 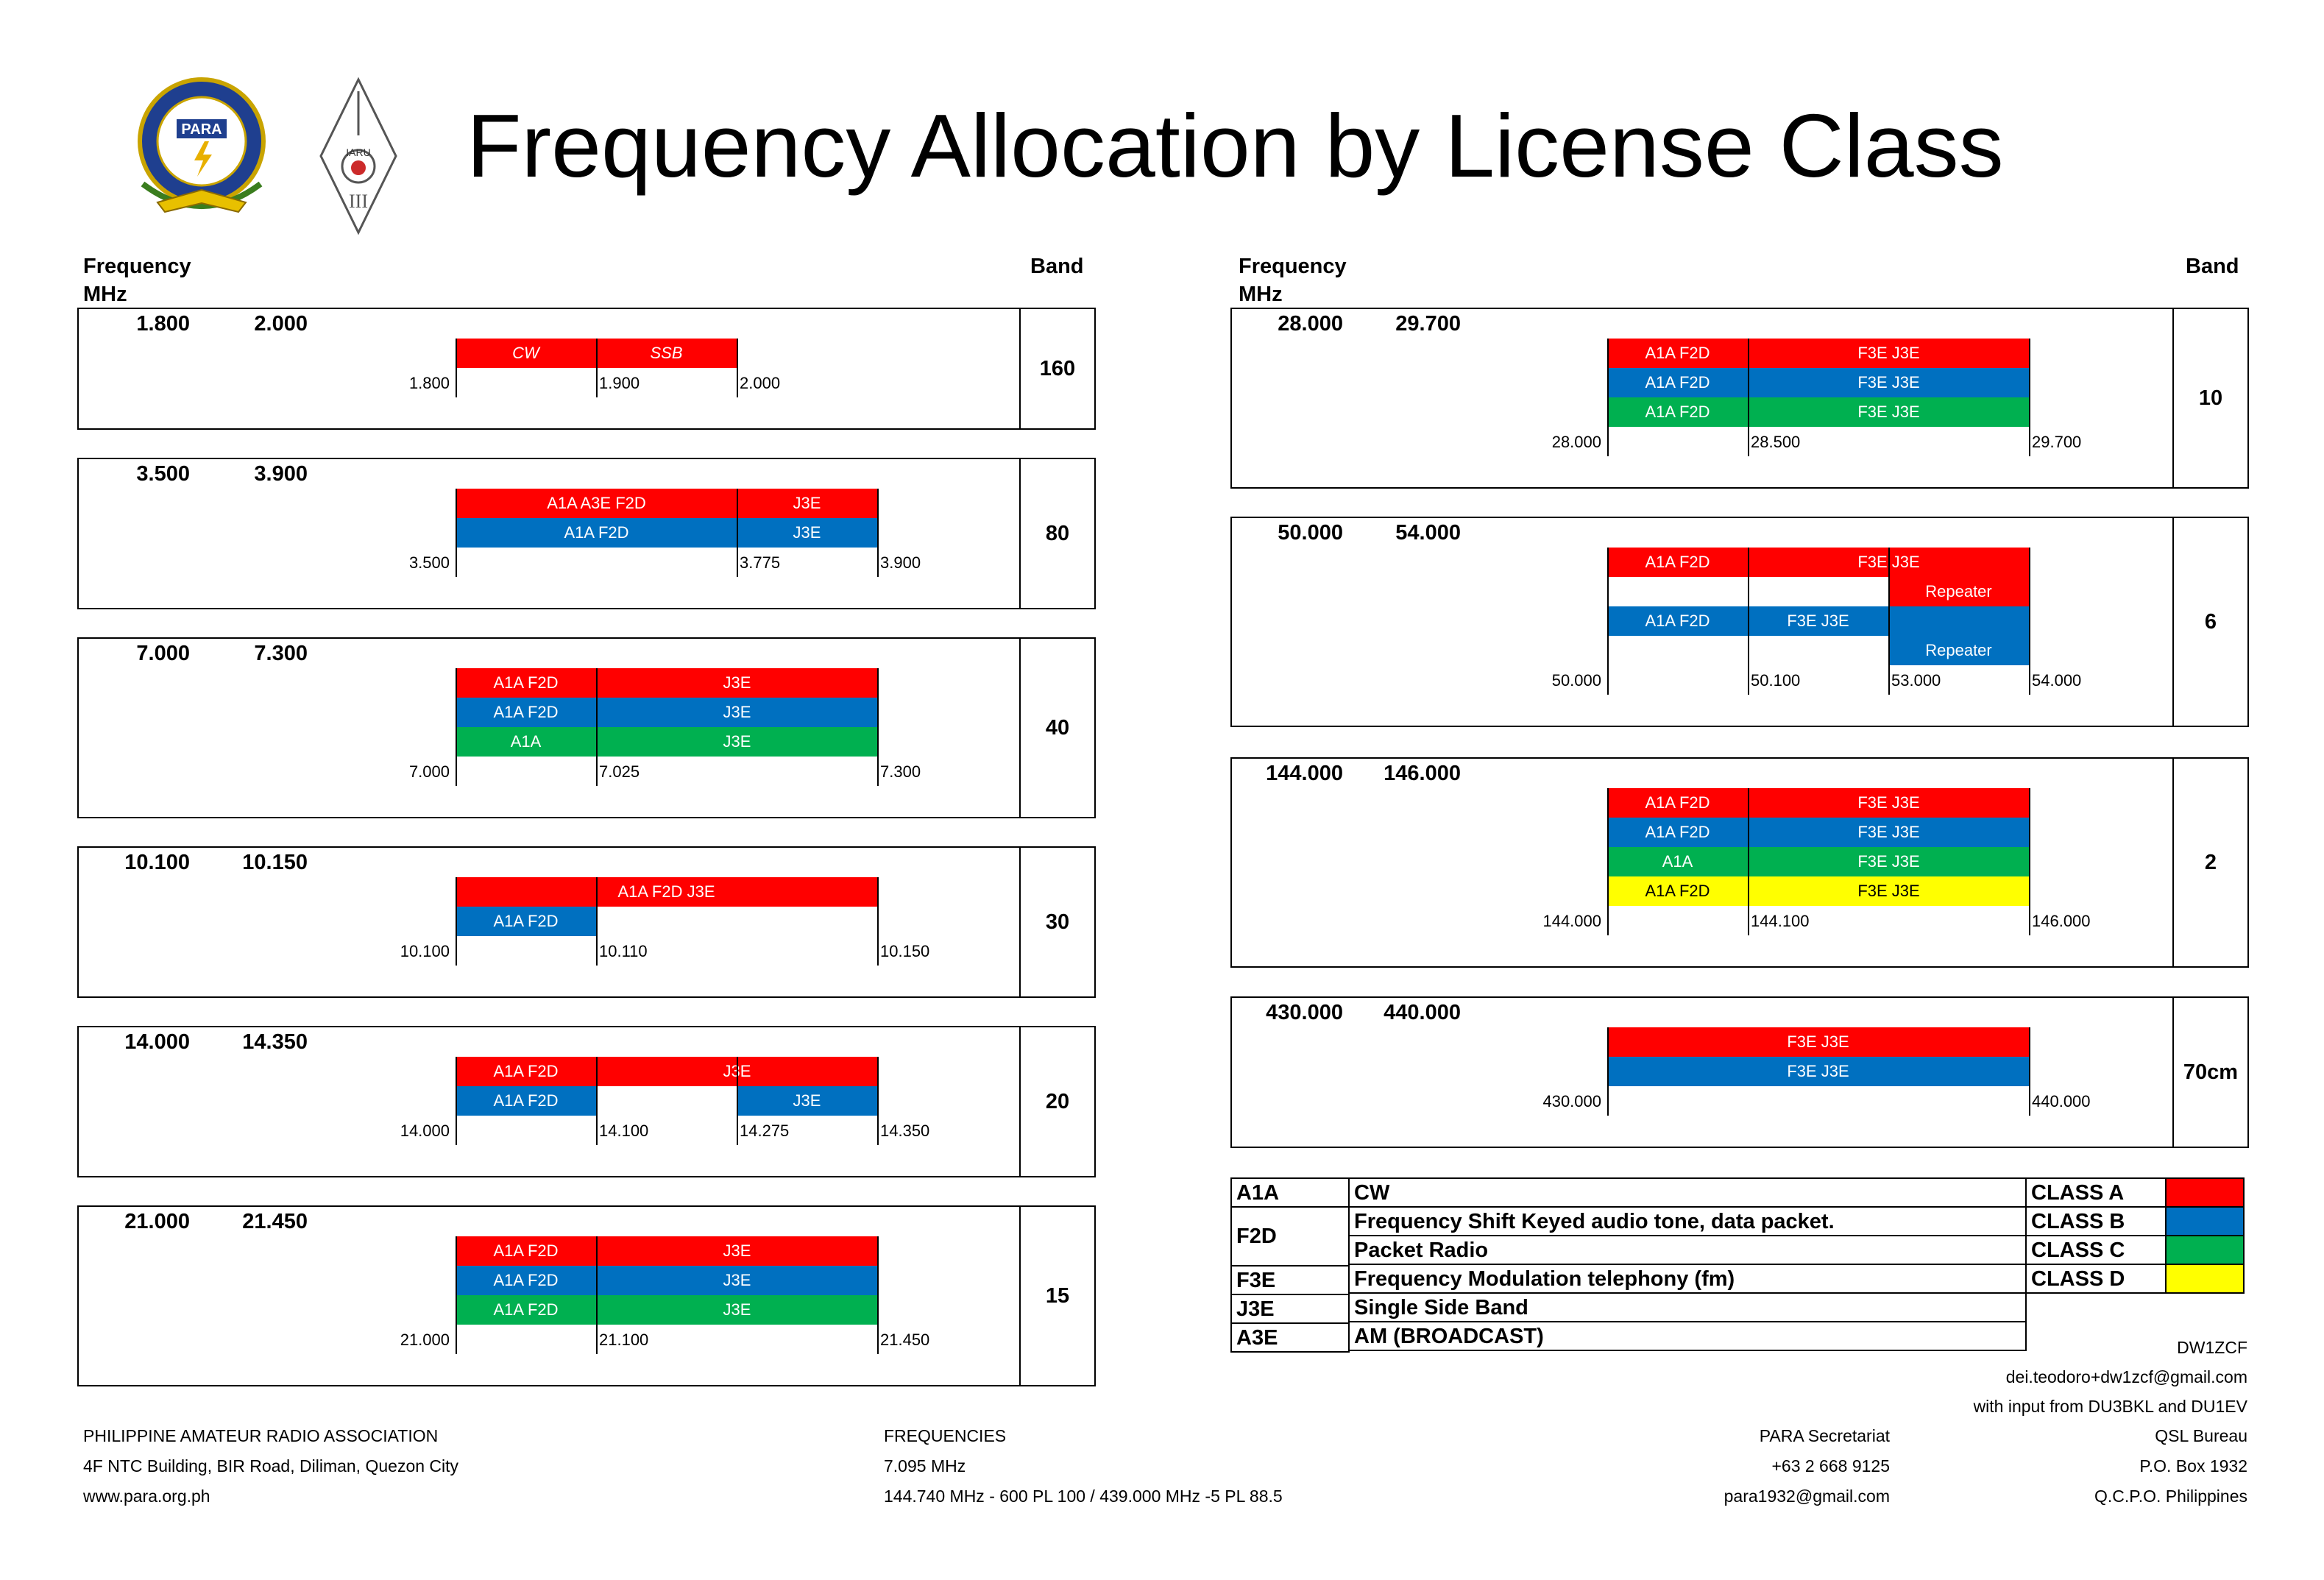 I want to click on band-label: 30, so click(x=1057, y=922).